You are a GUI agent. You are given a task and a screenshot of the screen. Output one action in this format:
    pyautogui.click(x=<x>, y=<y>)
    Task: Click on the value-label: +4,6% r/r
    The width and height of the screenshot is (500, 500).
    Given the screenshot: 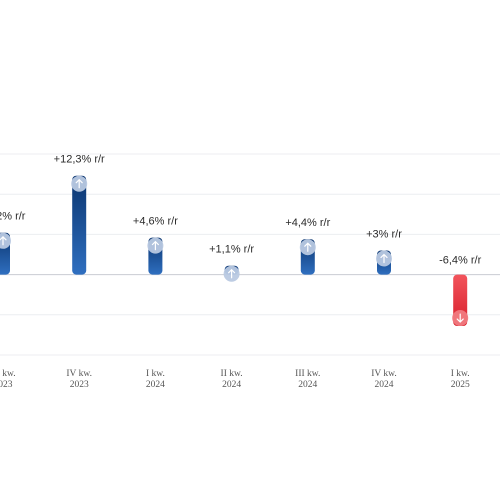 What is the action you would take?
    pyautogui.click(x=155, y=222)
    